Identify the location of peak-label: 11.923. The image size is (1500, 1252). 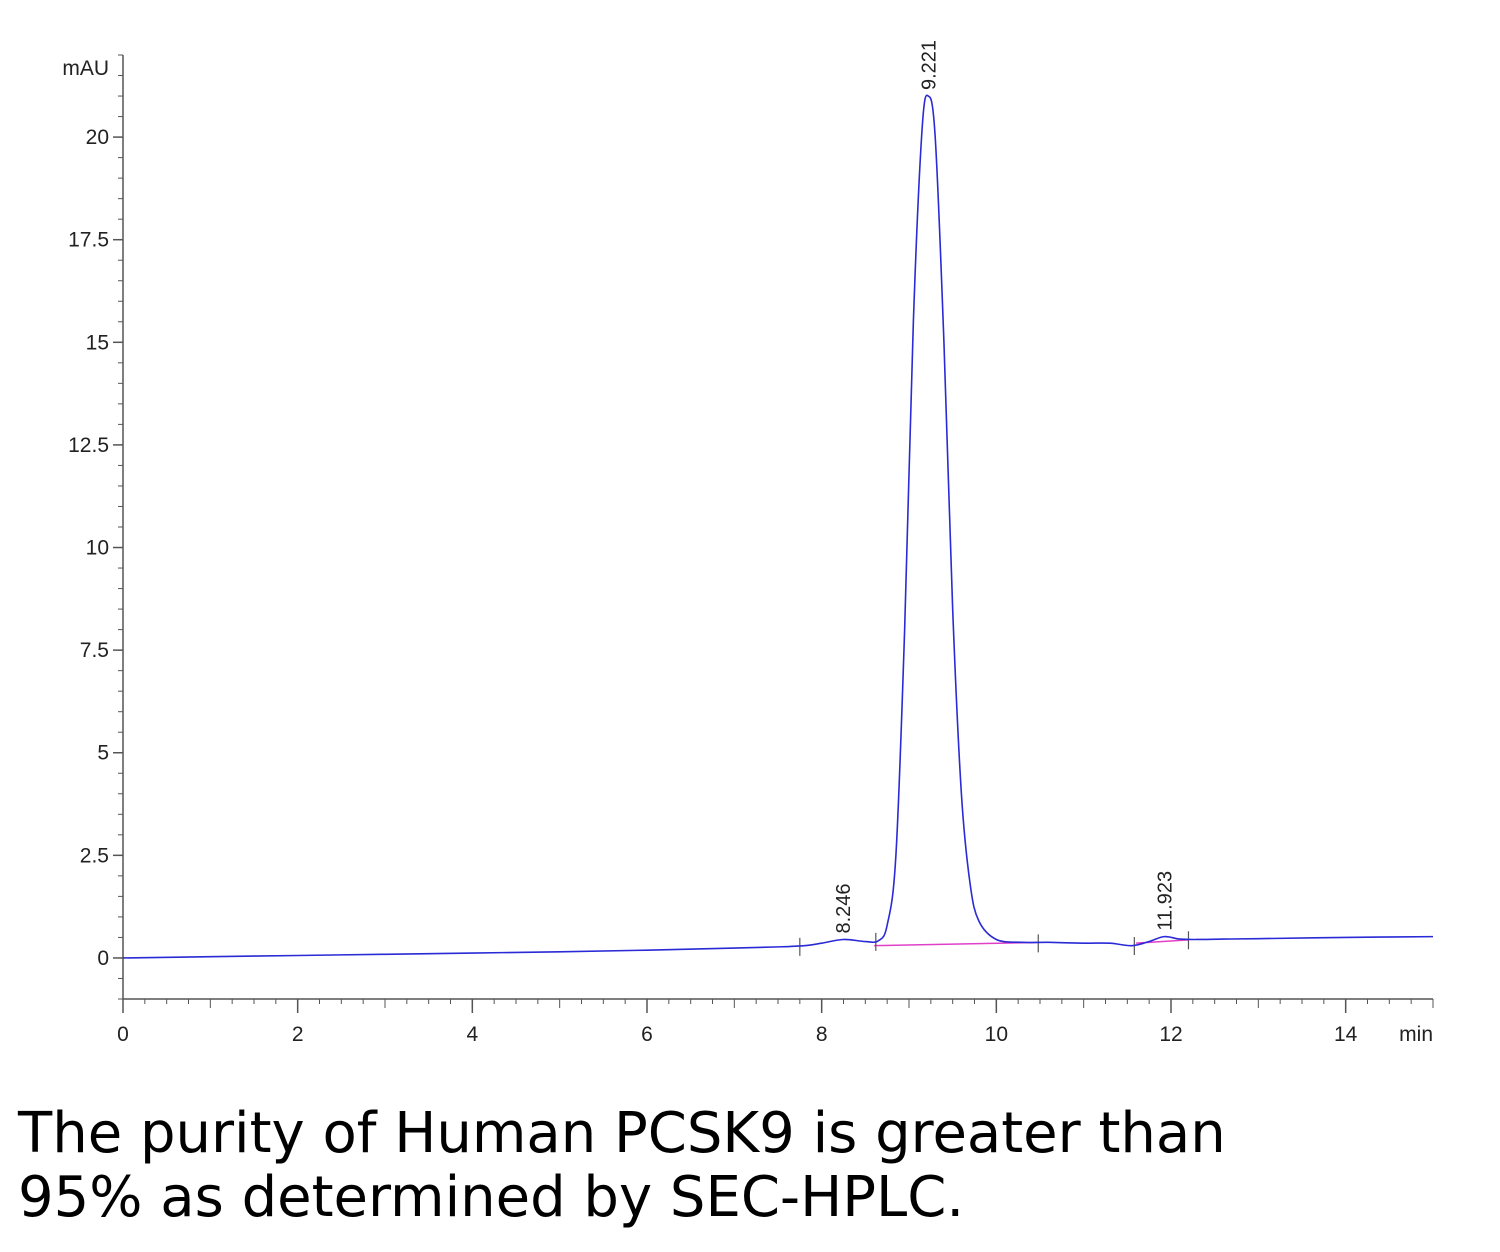
(1165, 901).